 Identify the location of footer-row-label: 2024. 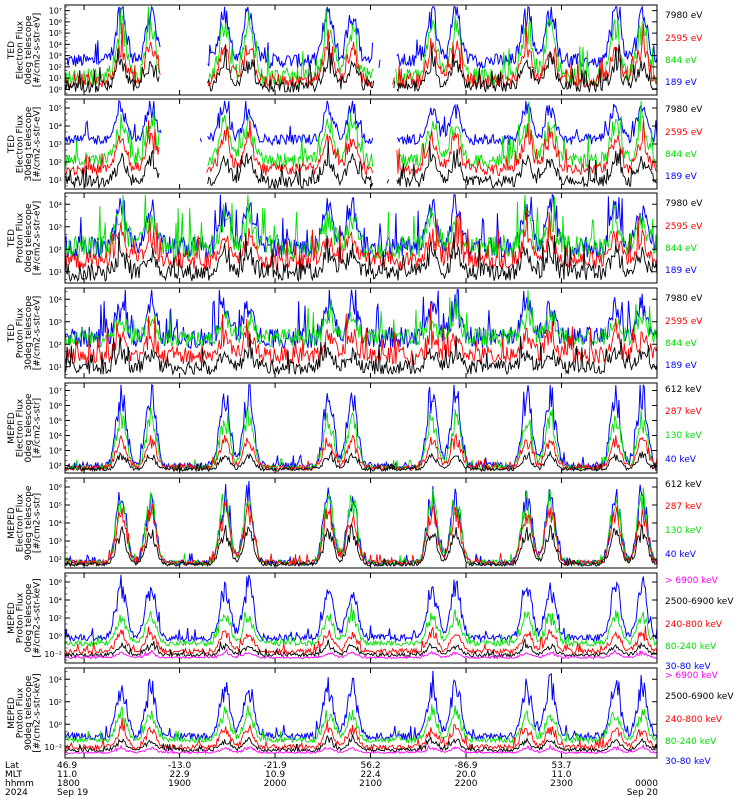
(16, 793).